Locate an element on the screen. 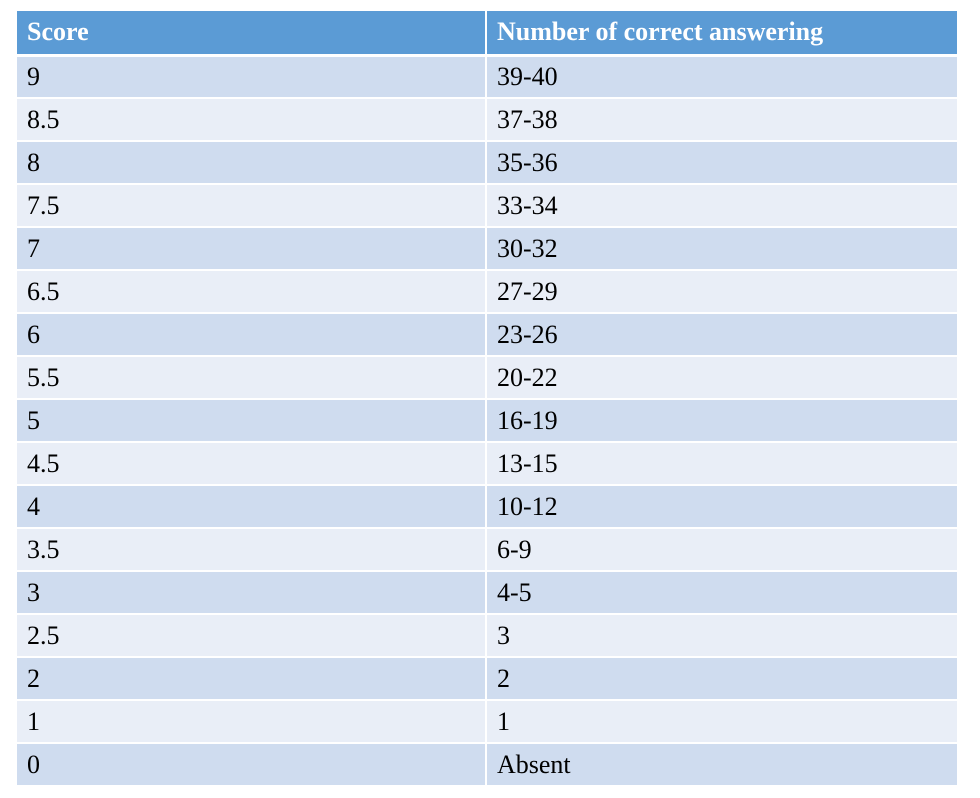 This screenshot has height=798, width=980. score-cell: 6 is located at coordinates (252, 335).